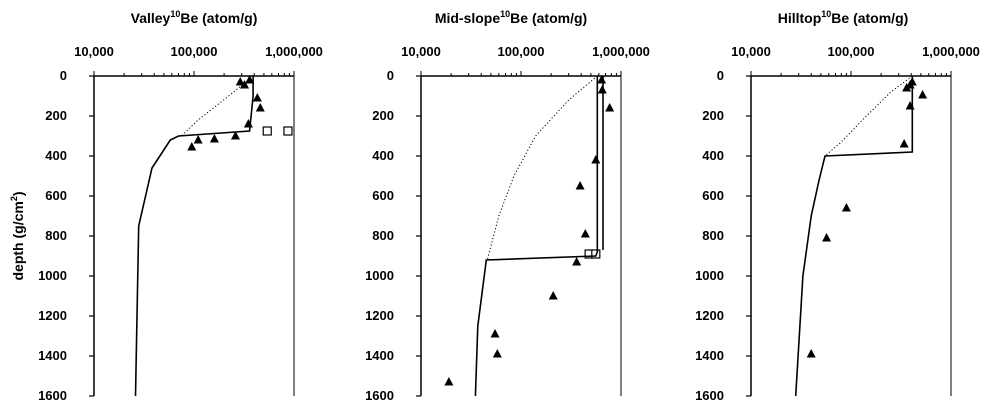 This screenshot has height=409, width=1000. What do you see at coordinates (468, 18) in the screenshot?
I see `panel-title-prefix: Mid-slope` at bounding box center [468, 18].